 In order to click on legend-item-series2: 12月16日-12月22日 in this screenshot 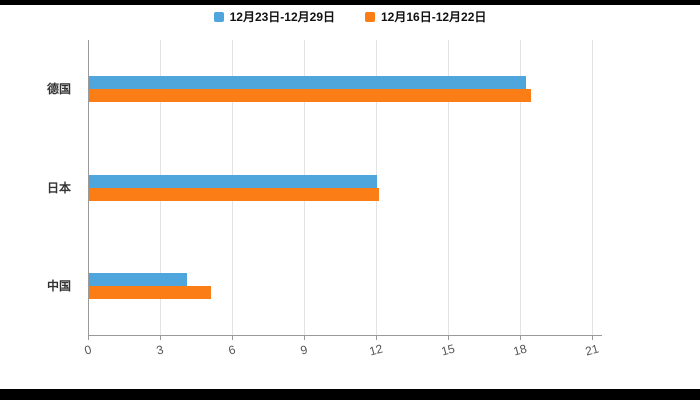, I will do `click(425, 16)`.